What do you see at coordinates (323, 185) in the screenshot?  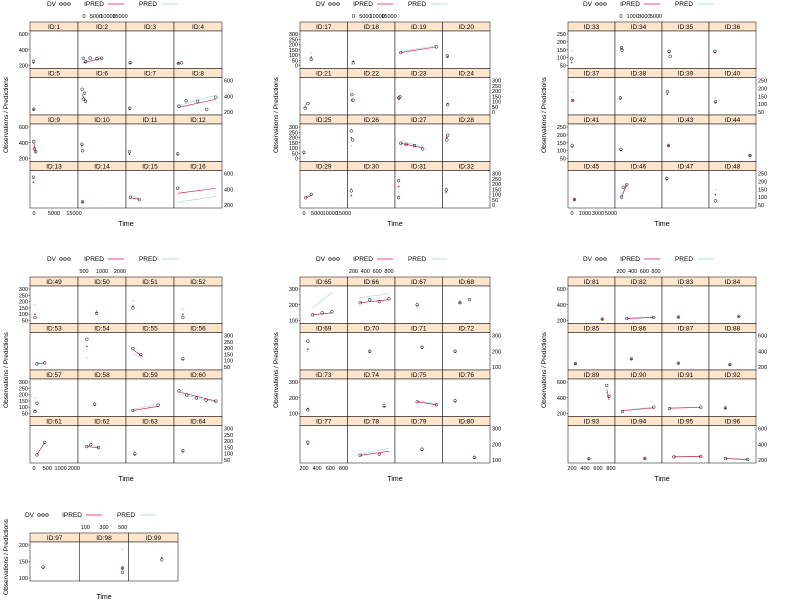 I see `panel-id-29: ID:29` at bounding box center [323, 185].